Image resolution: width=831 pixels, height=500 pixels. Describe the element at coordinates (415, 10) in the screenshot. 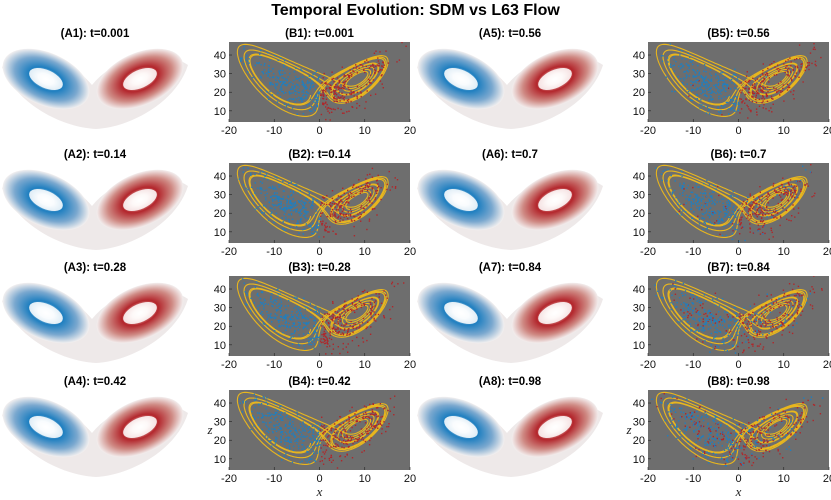

I see `figure-title: Temporal Evolution: SDM vs L63 Flow` at that location.